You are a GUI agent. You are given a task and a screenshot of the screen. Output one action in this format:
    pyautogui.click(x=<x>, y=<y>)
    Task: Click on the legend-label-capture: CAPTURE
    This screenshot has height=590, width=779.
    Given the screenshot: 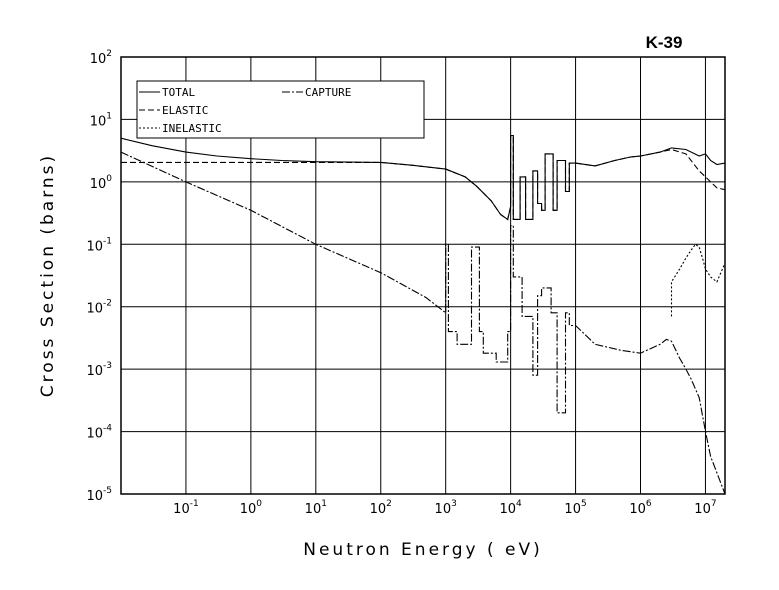 What is the action you would take?
    pyautogui.click(x=328, y=92)
    